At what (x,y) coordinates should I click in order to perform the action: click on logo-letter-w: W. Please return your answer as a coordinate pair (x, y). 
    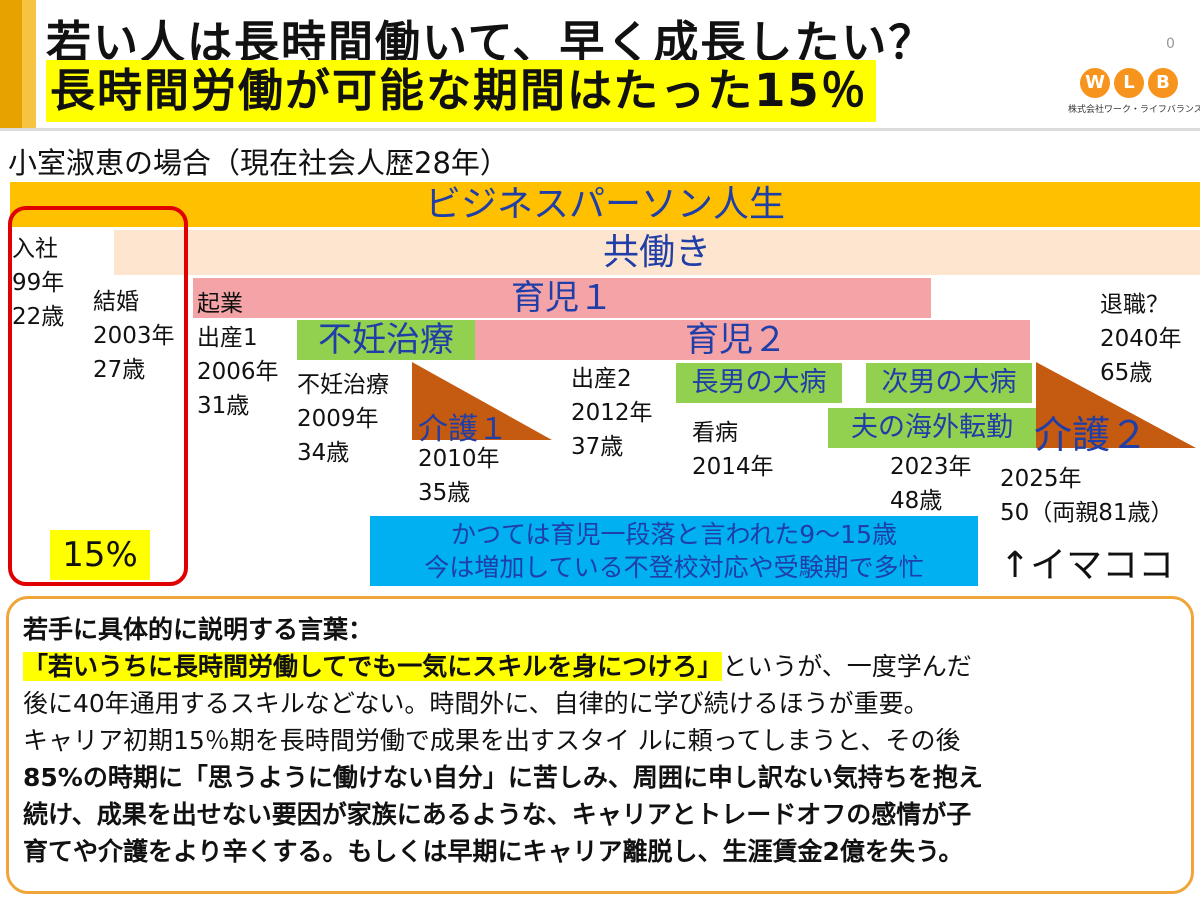
    Looking at the image, I should click on (1095, 83).